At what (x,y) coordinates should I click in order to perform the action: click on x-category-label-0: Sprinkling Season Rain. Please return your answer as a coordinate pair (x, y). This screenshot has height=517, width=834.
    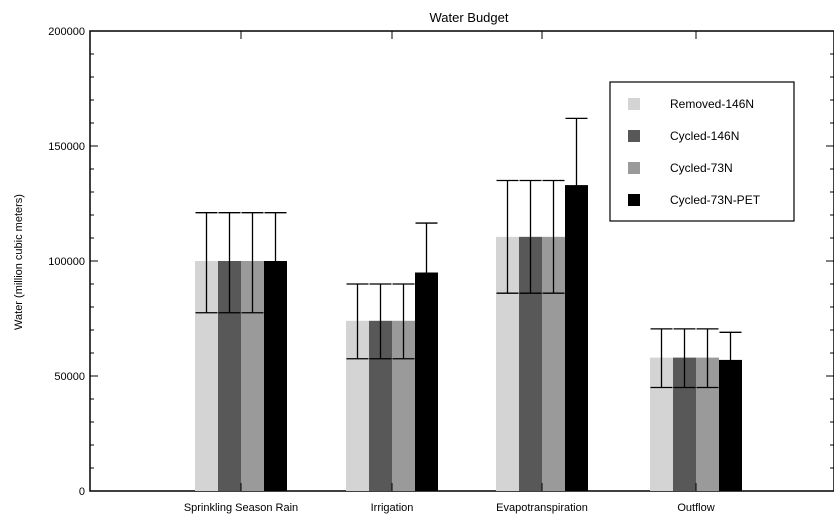
    Looking at the image, I should click on (241, 508).